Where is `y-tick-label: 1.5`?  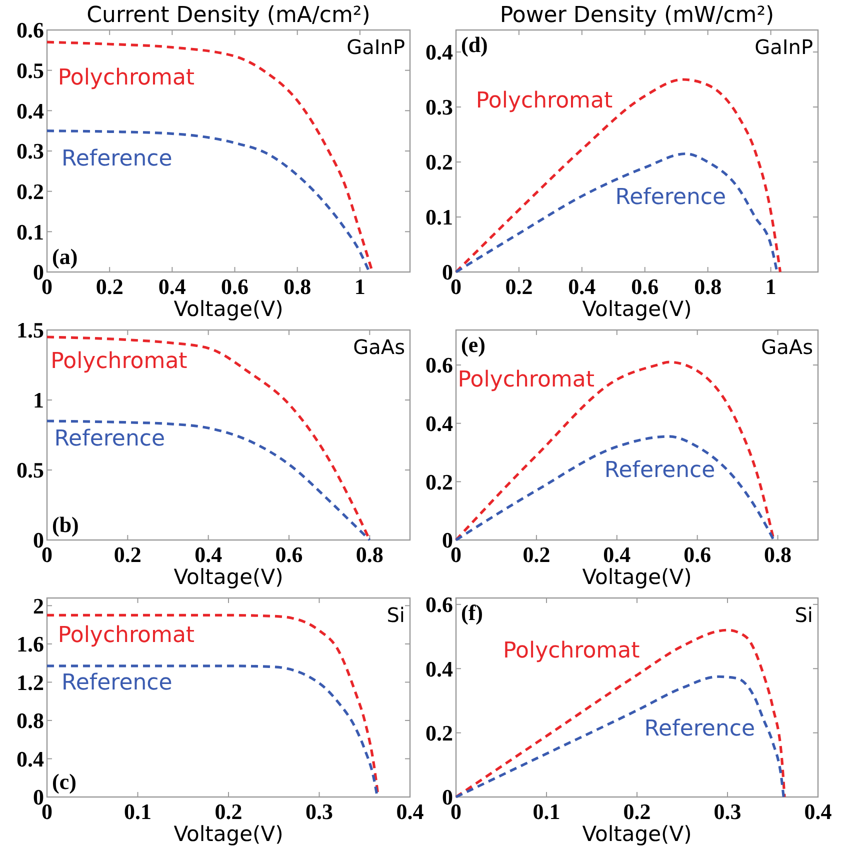 y-tick-label: 1.5 is located at coordinates (30, 330).